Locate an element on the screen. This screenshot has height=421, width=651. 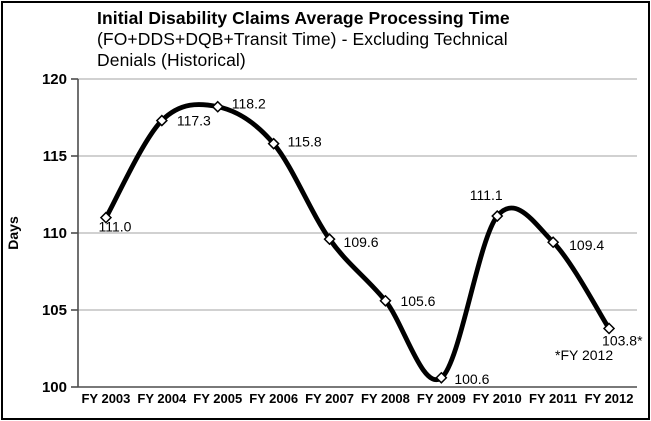
y-tick-label: 110 is located at coordinates (55, 233).